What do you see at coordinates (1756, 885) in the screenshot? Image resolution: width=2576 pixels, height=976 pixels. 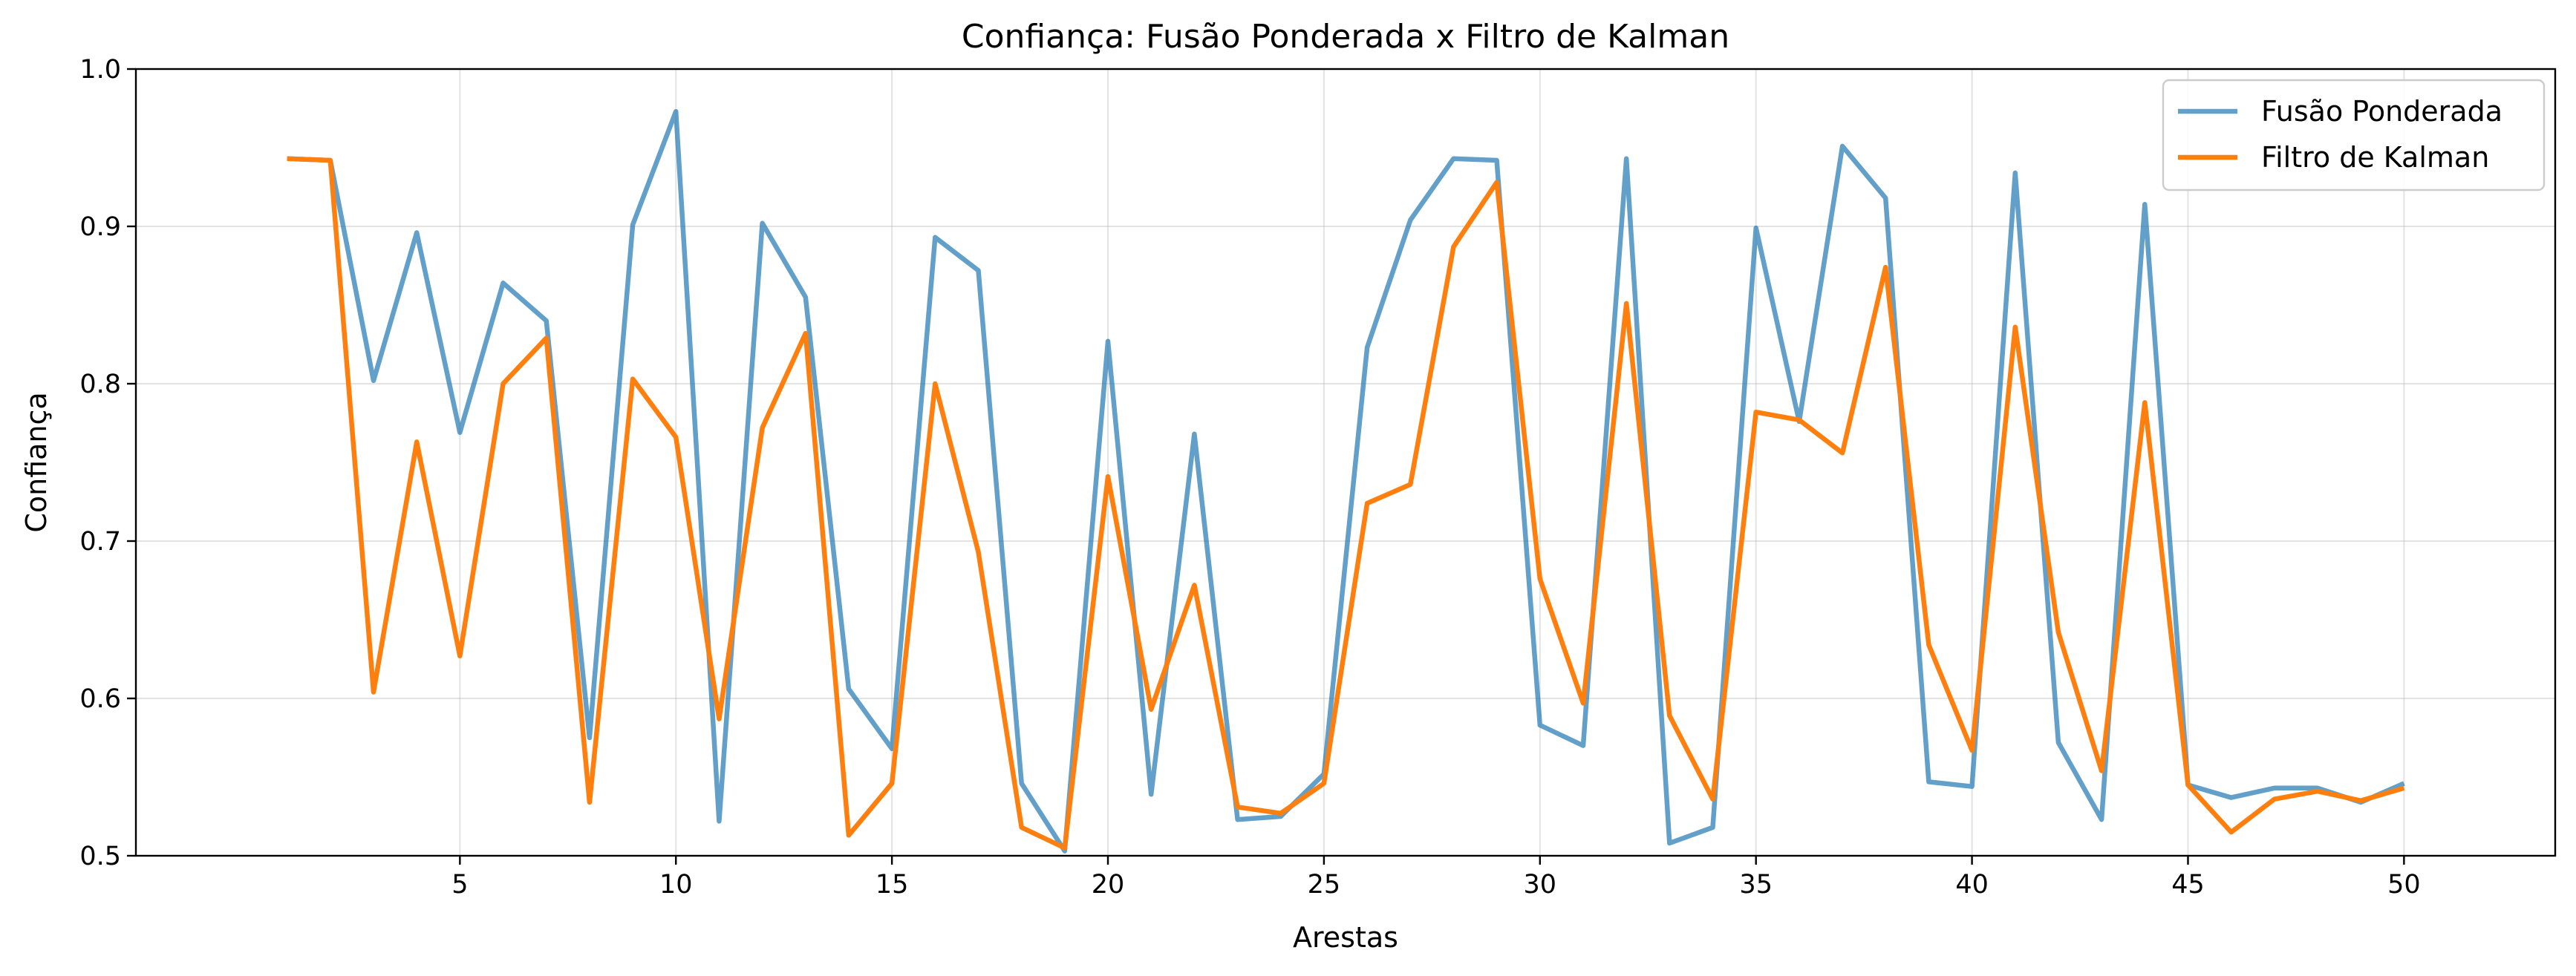 I see `x-tick-label: 35` at bounding box center [1756, 885].